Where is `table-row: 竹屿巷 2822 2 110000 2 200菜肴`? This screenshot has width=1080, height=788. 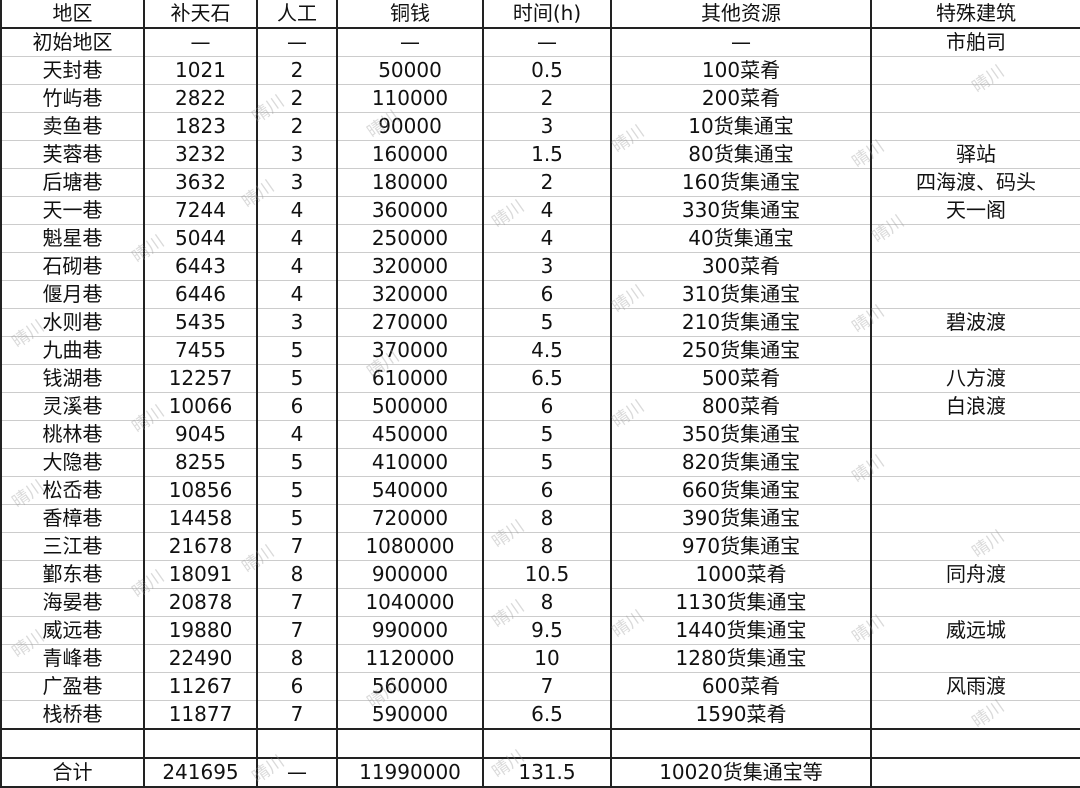
table-row: 竹屿巷 2822 2 110000 2 200菜肴 is located at coordinates (540, 98).